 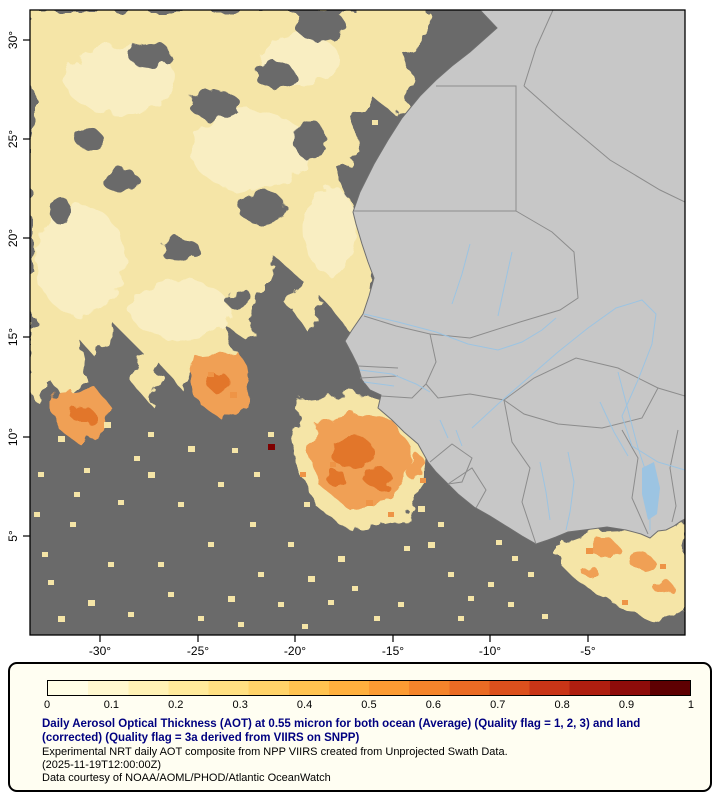 I want to click on colorbar-tick-labels: 0 0.1 0.2 0.3 0.4 0.5 0.6 0.7 0.8 0.9 1, so click(x=369, y=705).